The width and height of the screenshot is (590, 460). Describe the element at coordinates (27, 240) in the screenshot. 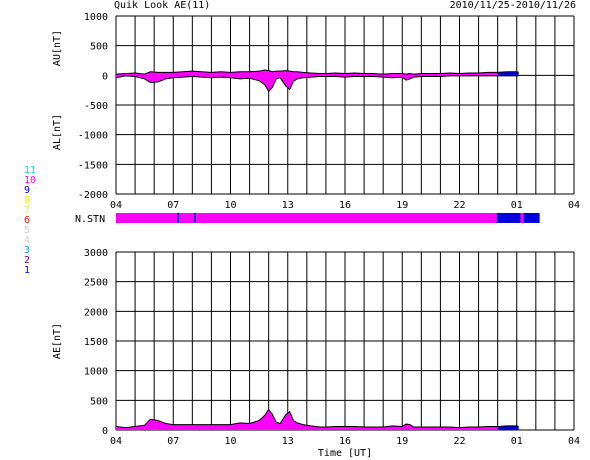

I see `station-legend-item: 4` at that location.